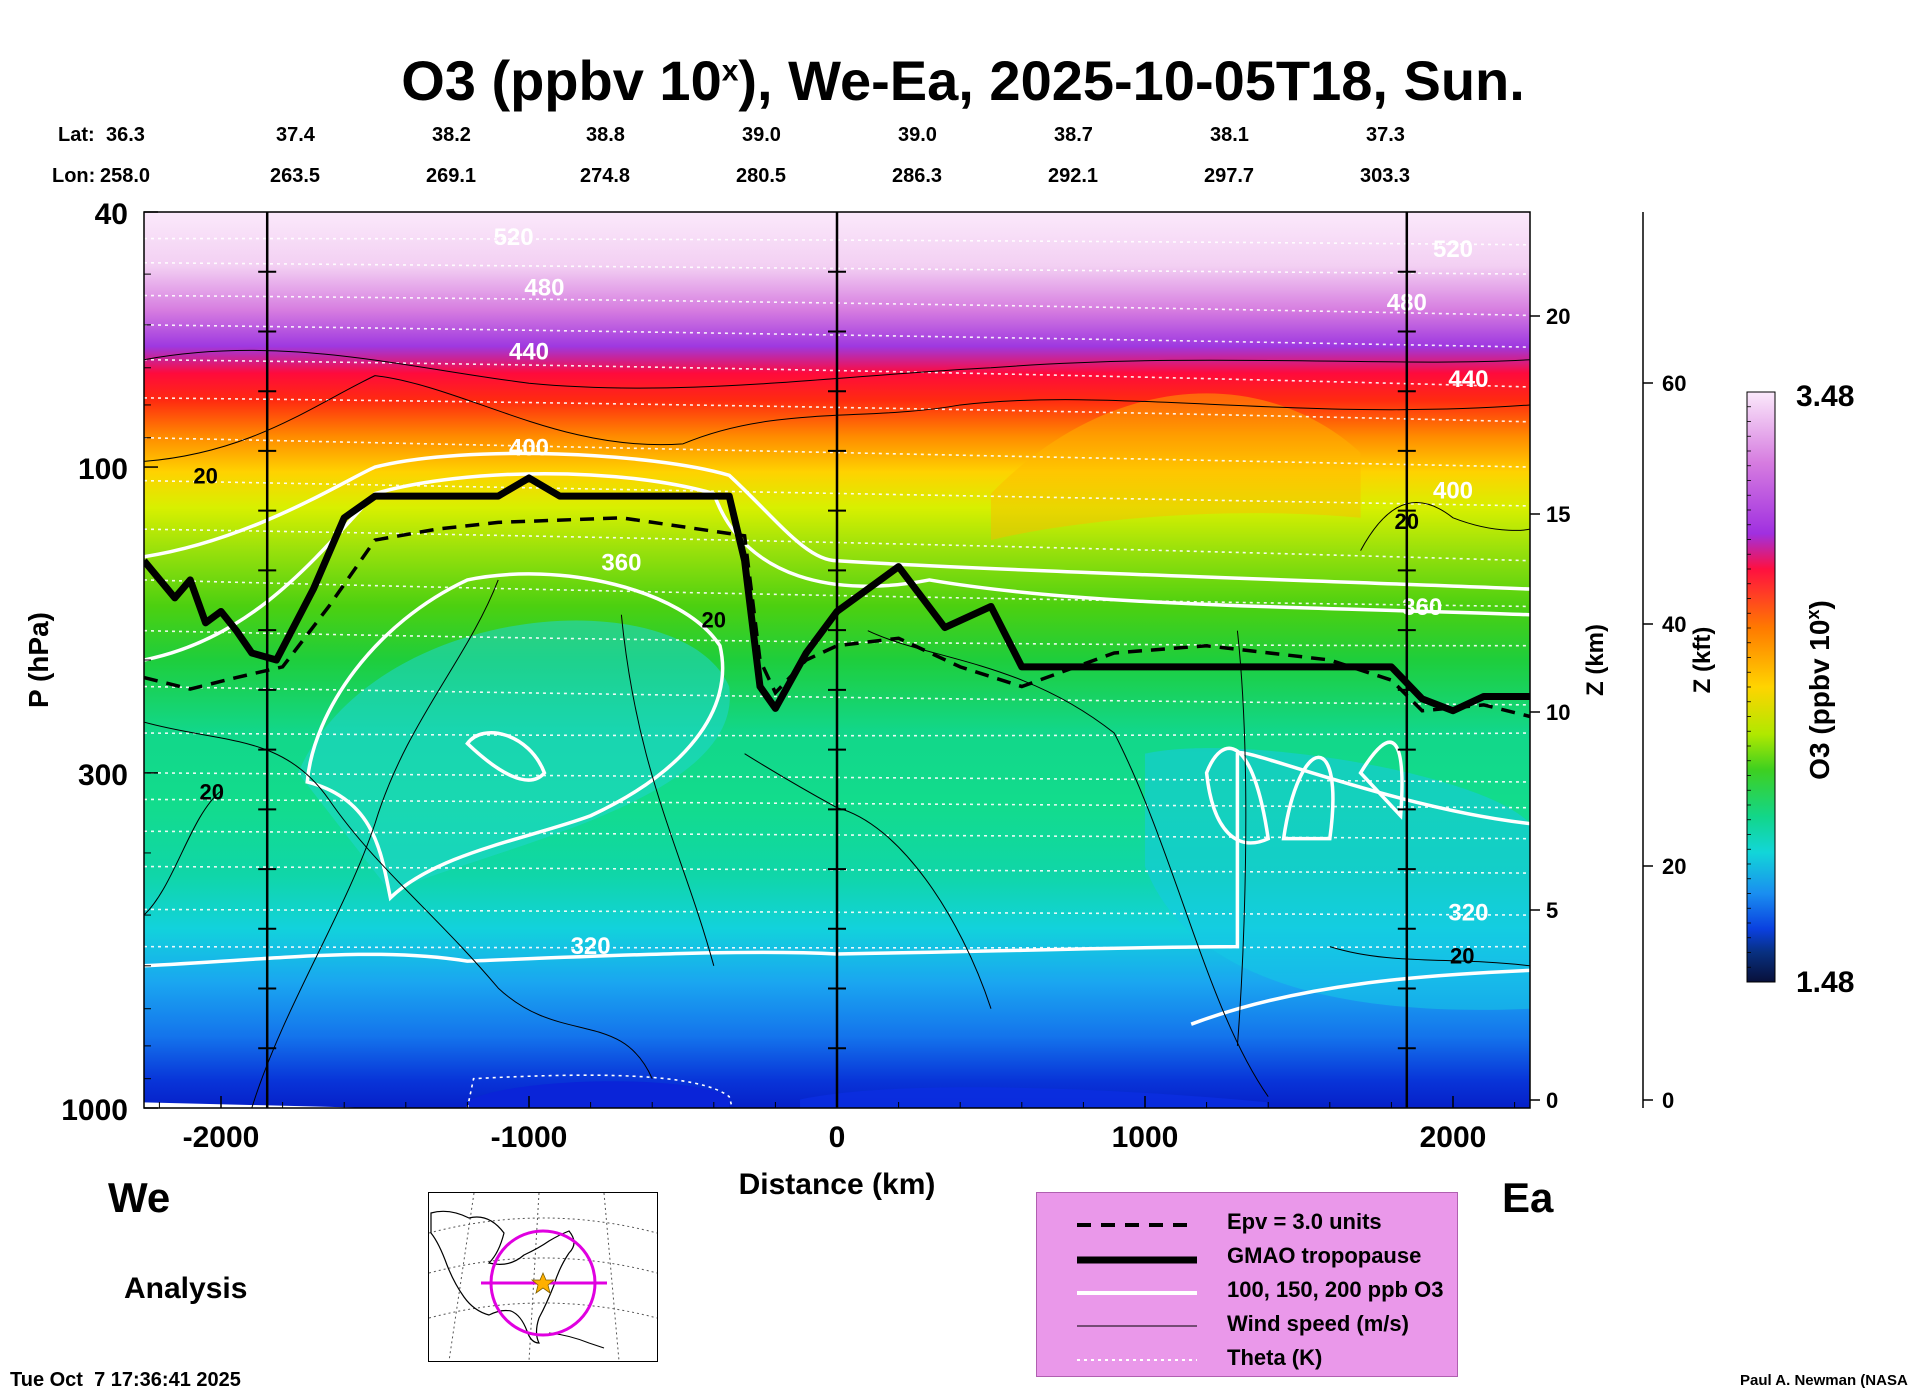 This screenshot has height=1394, width=1926. What do you see at coordinates (1819, 690) in the screenshot?
I see `colorbar-label: O3 (ppbv 10x)` at bounding box center [1819, 690].